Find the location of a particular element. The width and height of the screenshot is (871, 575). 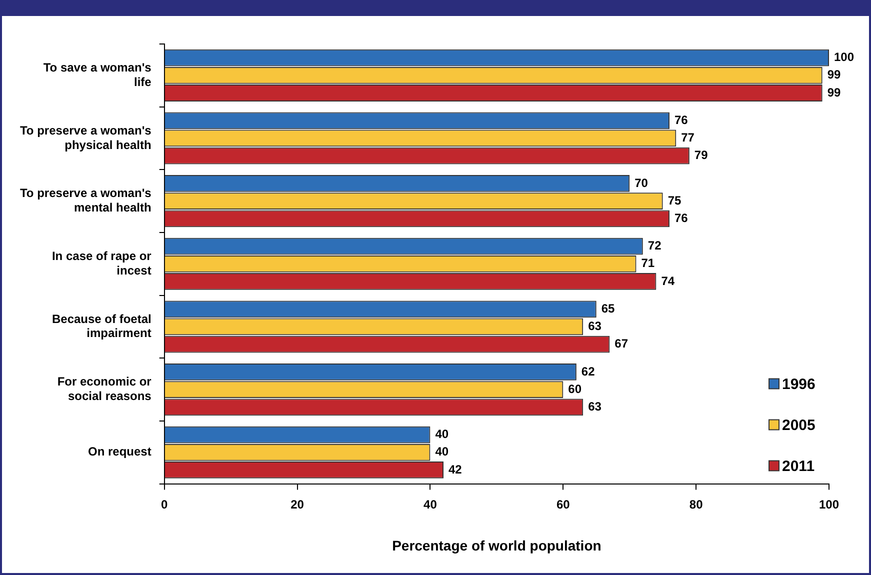

y-tick-label: On request is located at coordinates (120, 451).